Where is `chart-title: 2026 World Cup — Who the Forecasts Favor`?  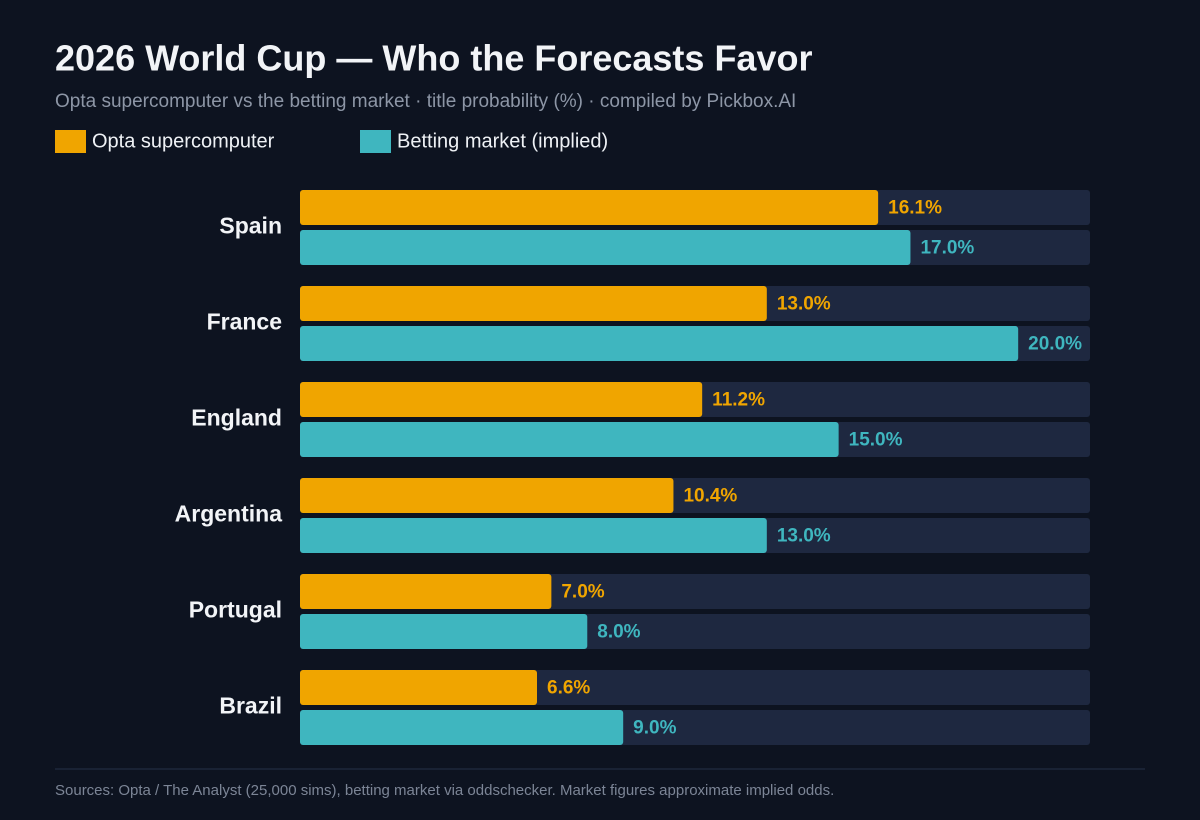 chart-title: 2026 World Cup — Who the Forecasts Favor is located at coordinates (433, 58).